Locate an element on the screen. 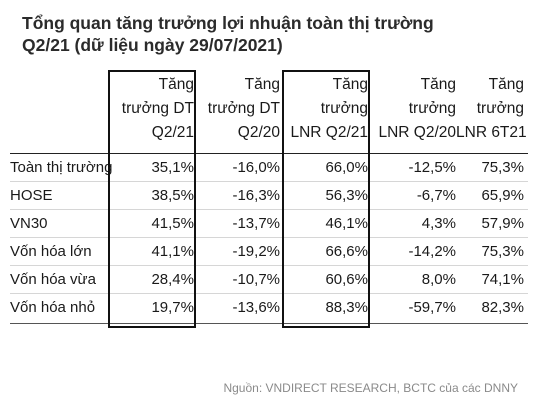  table-cell: 88,3% is located at coordinates (346, 307).